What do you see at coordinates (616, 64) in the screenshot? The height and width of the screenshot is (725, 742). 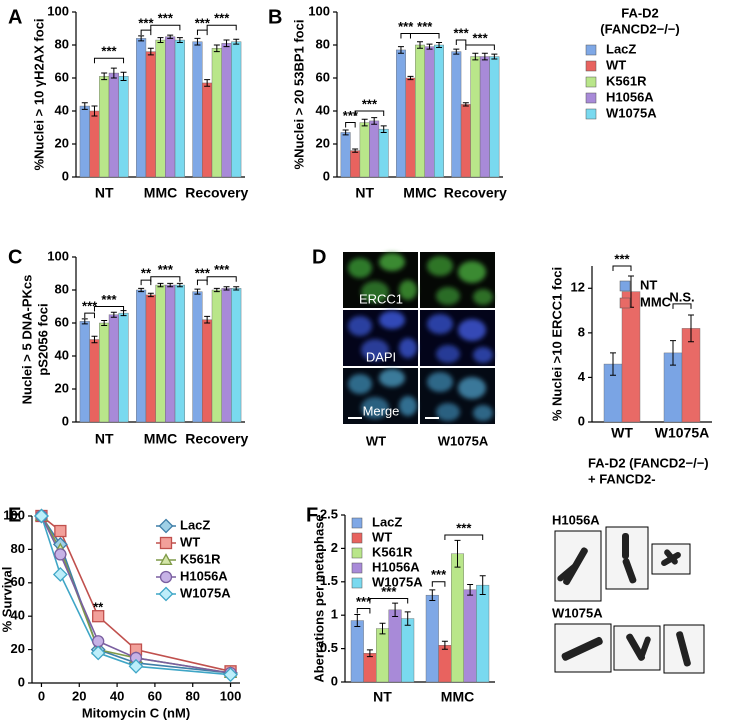 I see `legend-label: WT` at bounding box center [616, 64].